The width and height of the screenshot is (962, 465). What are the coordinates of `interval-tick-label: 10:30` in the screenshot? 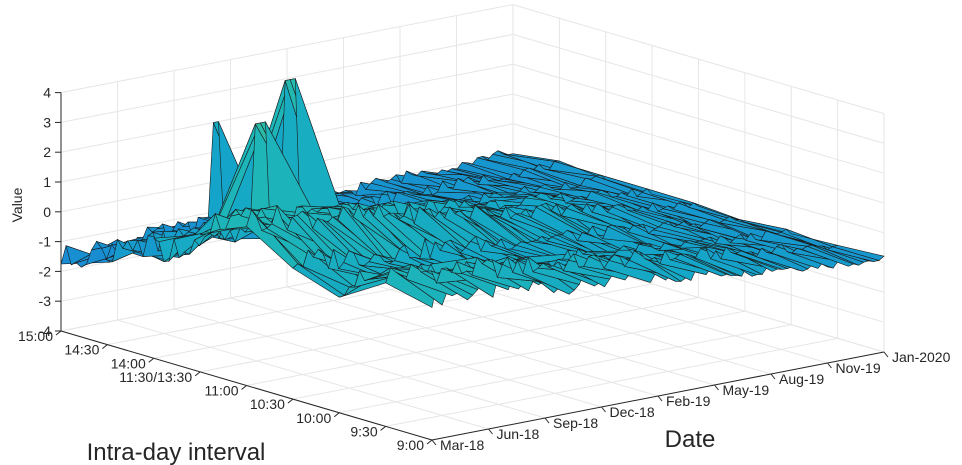 It's located at (267, 404).